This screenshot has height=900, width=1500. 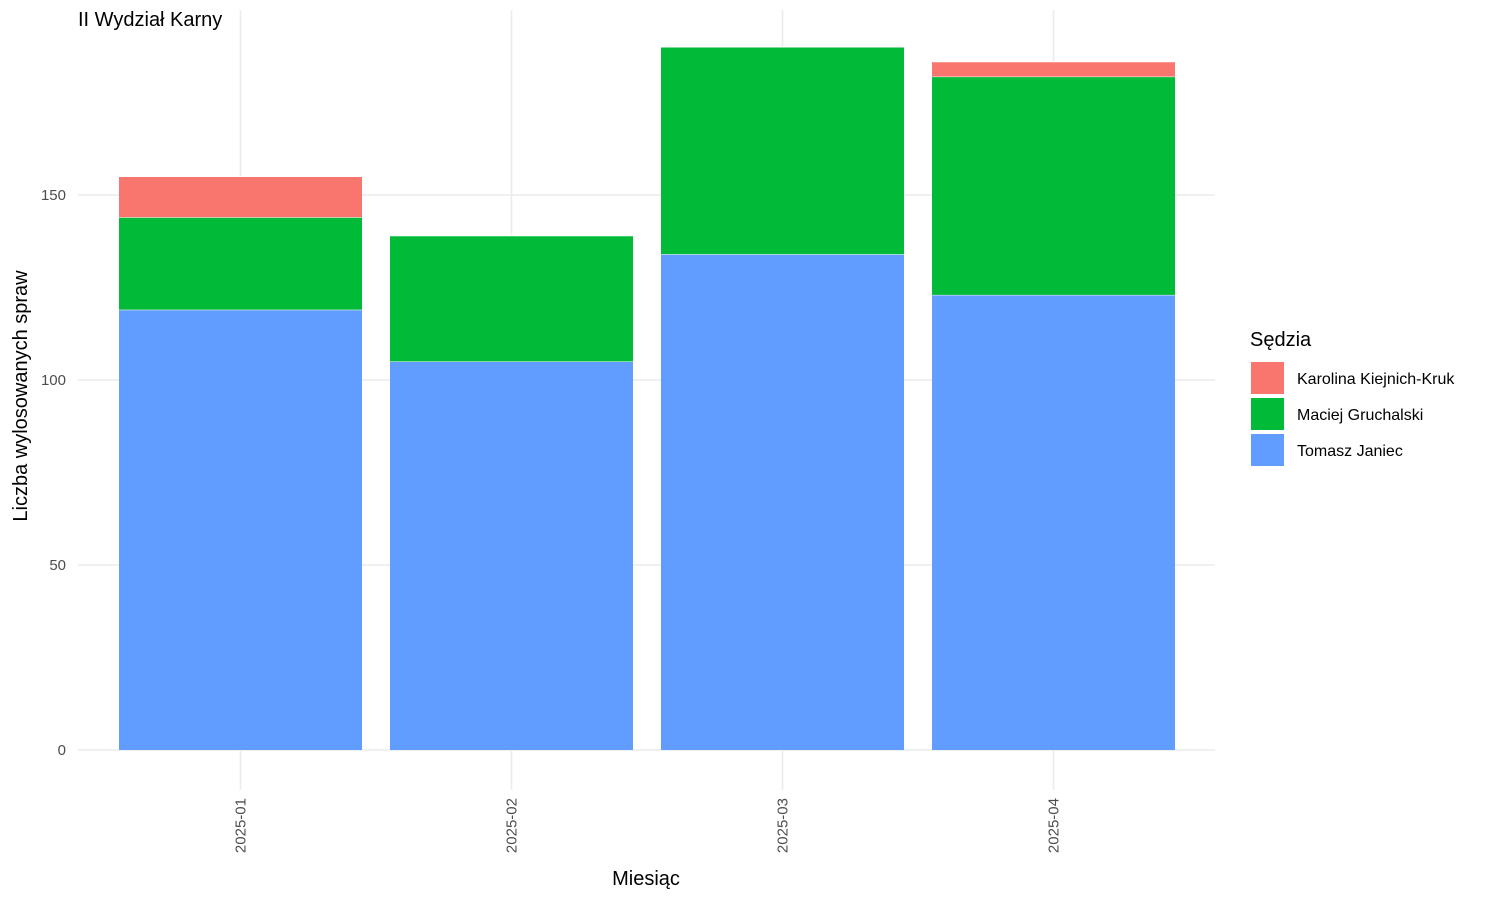 What do you see at coordinates (53, 195) in the screenshot?
I see `y-tick-label: 150` at bounding box center [53, 195].